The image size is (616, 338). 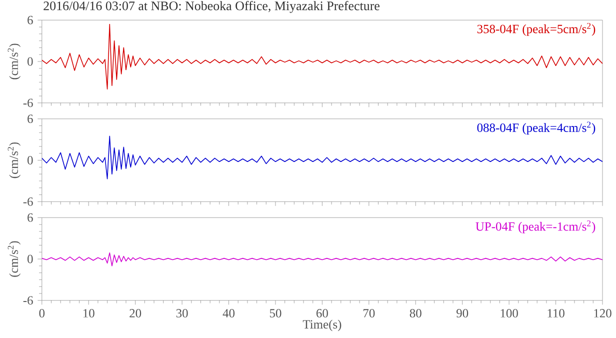 What do you see at coordinates (228, 313) in the screenshot?
I see `x-tick-label: 40` at bounding box center [228, 313].